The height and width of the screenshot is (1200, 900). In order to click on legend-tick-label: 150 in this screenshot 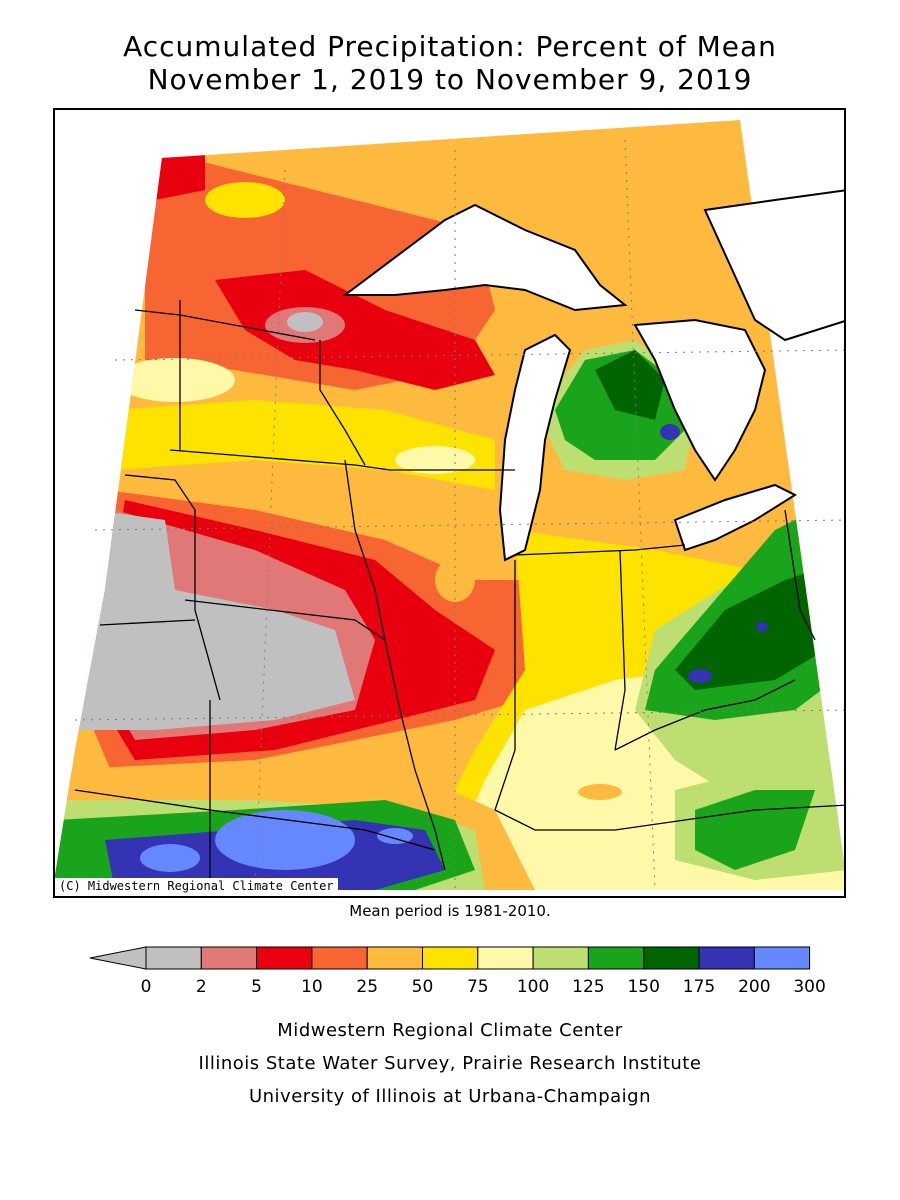, I will do `click(643, 987)`.